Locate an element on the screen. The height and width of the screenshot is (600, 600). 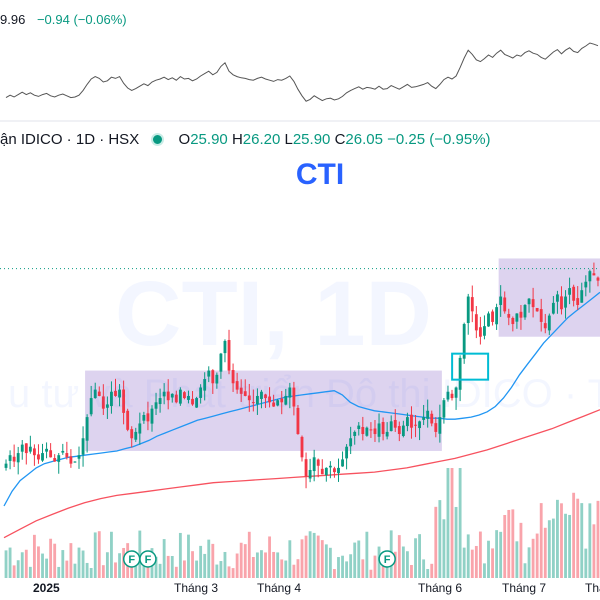
close-label: C is located at coordinates (340, 139).